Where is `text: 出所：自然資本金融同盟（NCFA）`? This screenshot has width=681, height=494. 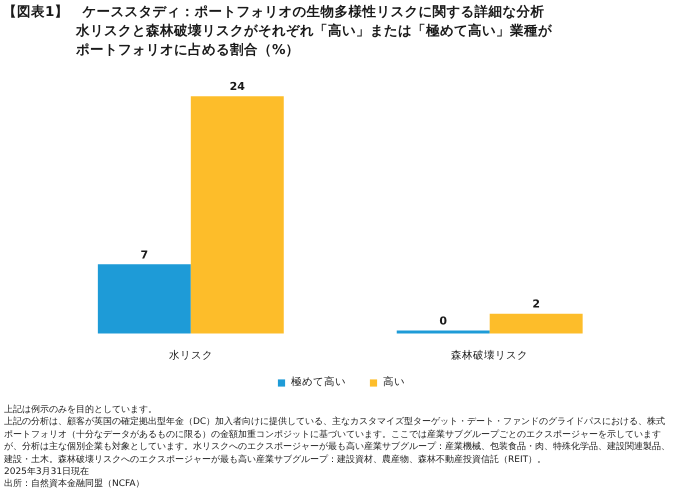 text: 出所：自然資本金融同盟（NCFA） is located at coordinates (75, 484).